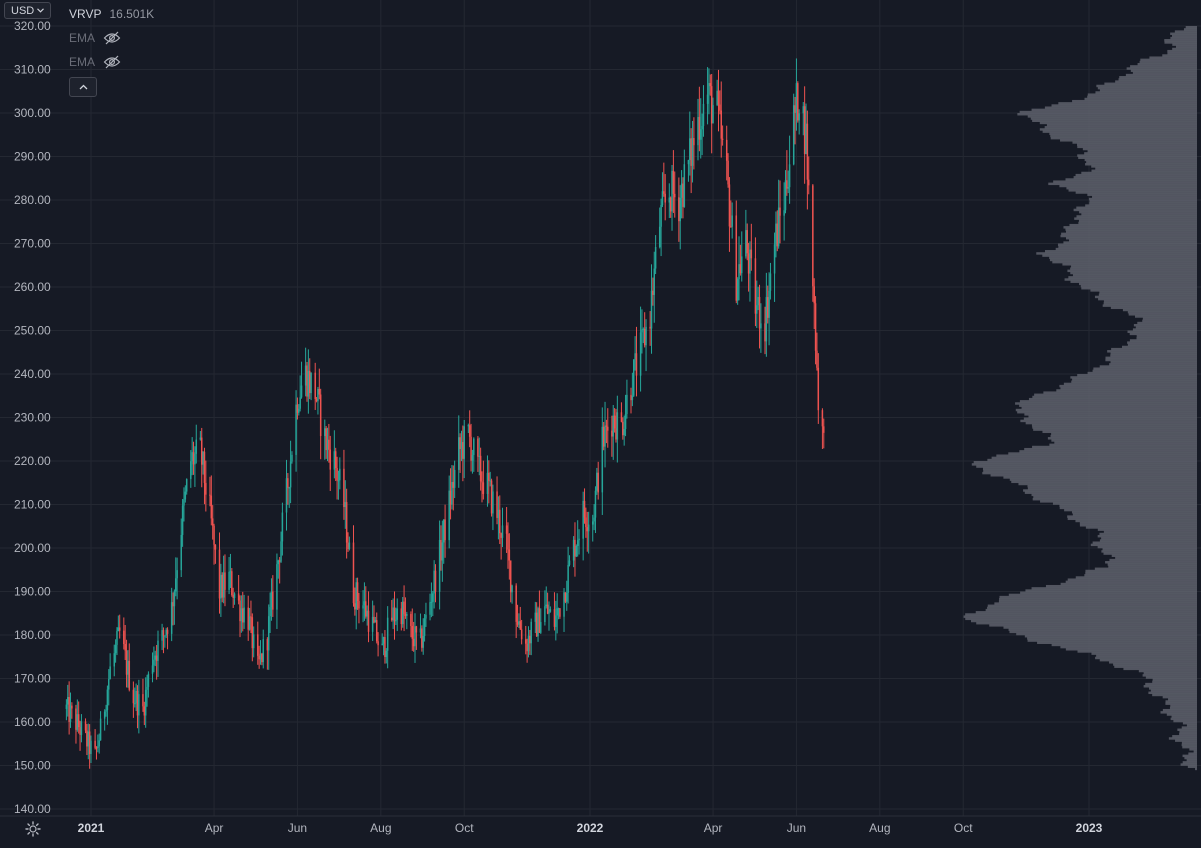  I want to click on legend-vrvp: VRVP 16.501K, so click(111, 14).